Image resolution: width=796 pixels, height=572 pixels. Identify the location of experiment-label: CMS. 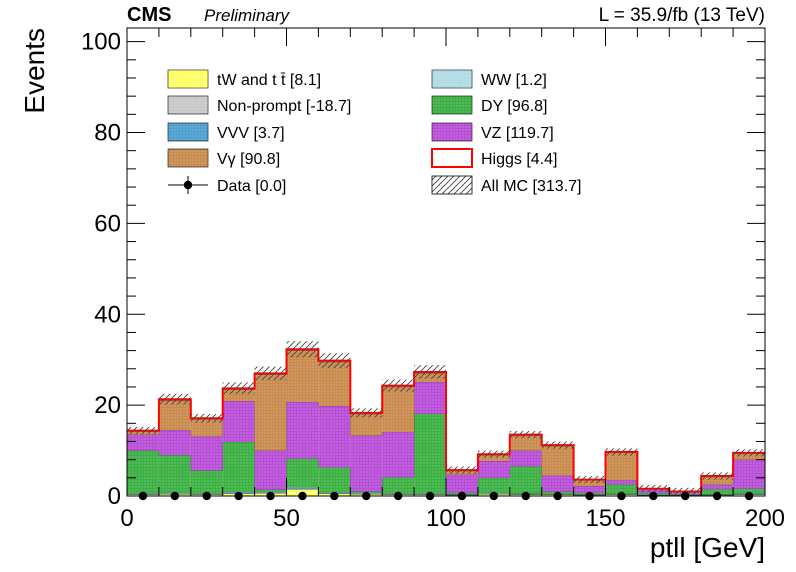
(149, 15).